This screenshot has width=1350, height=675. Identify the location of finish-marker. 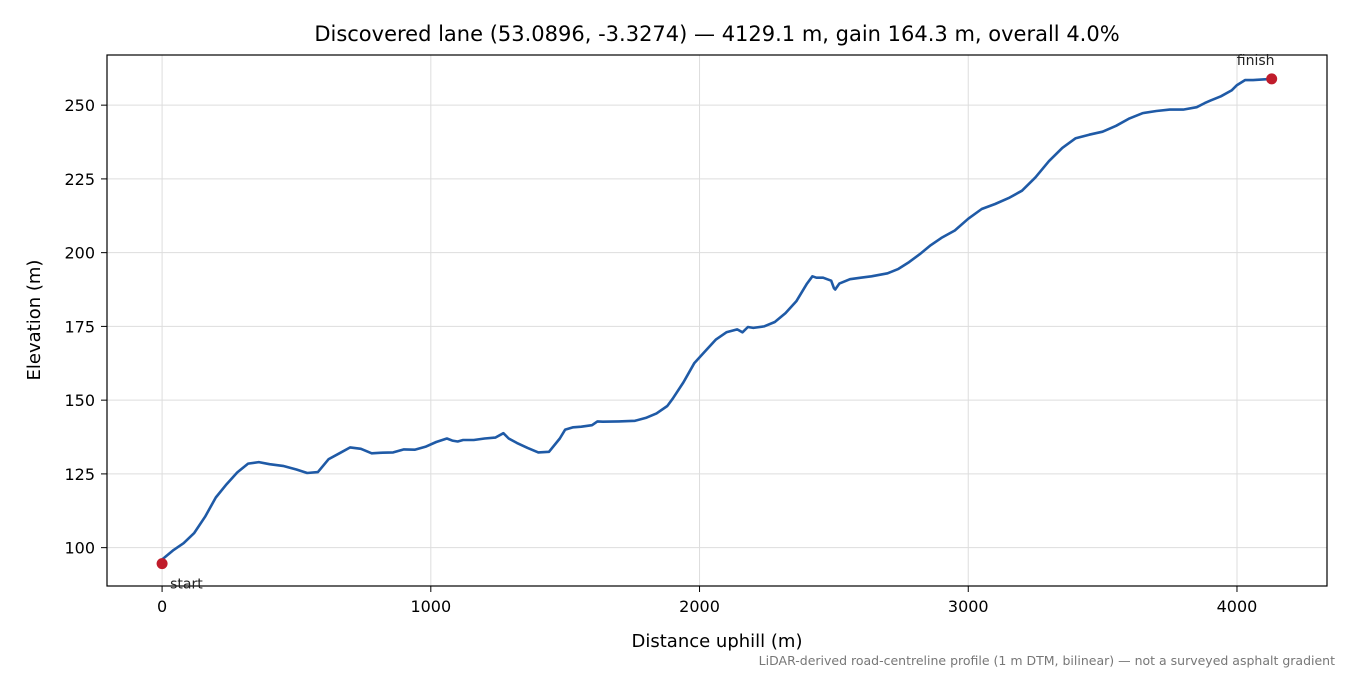
(1272, 79).